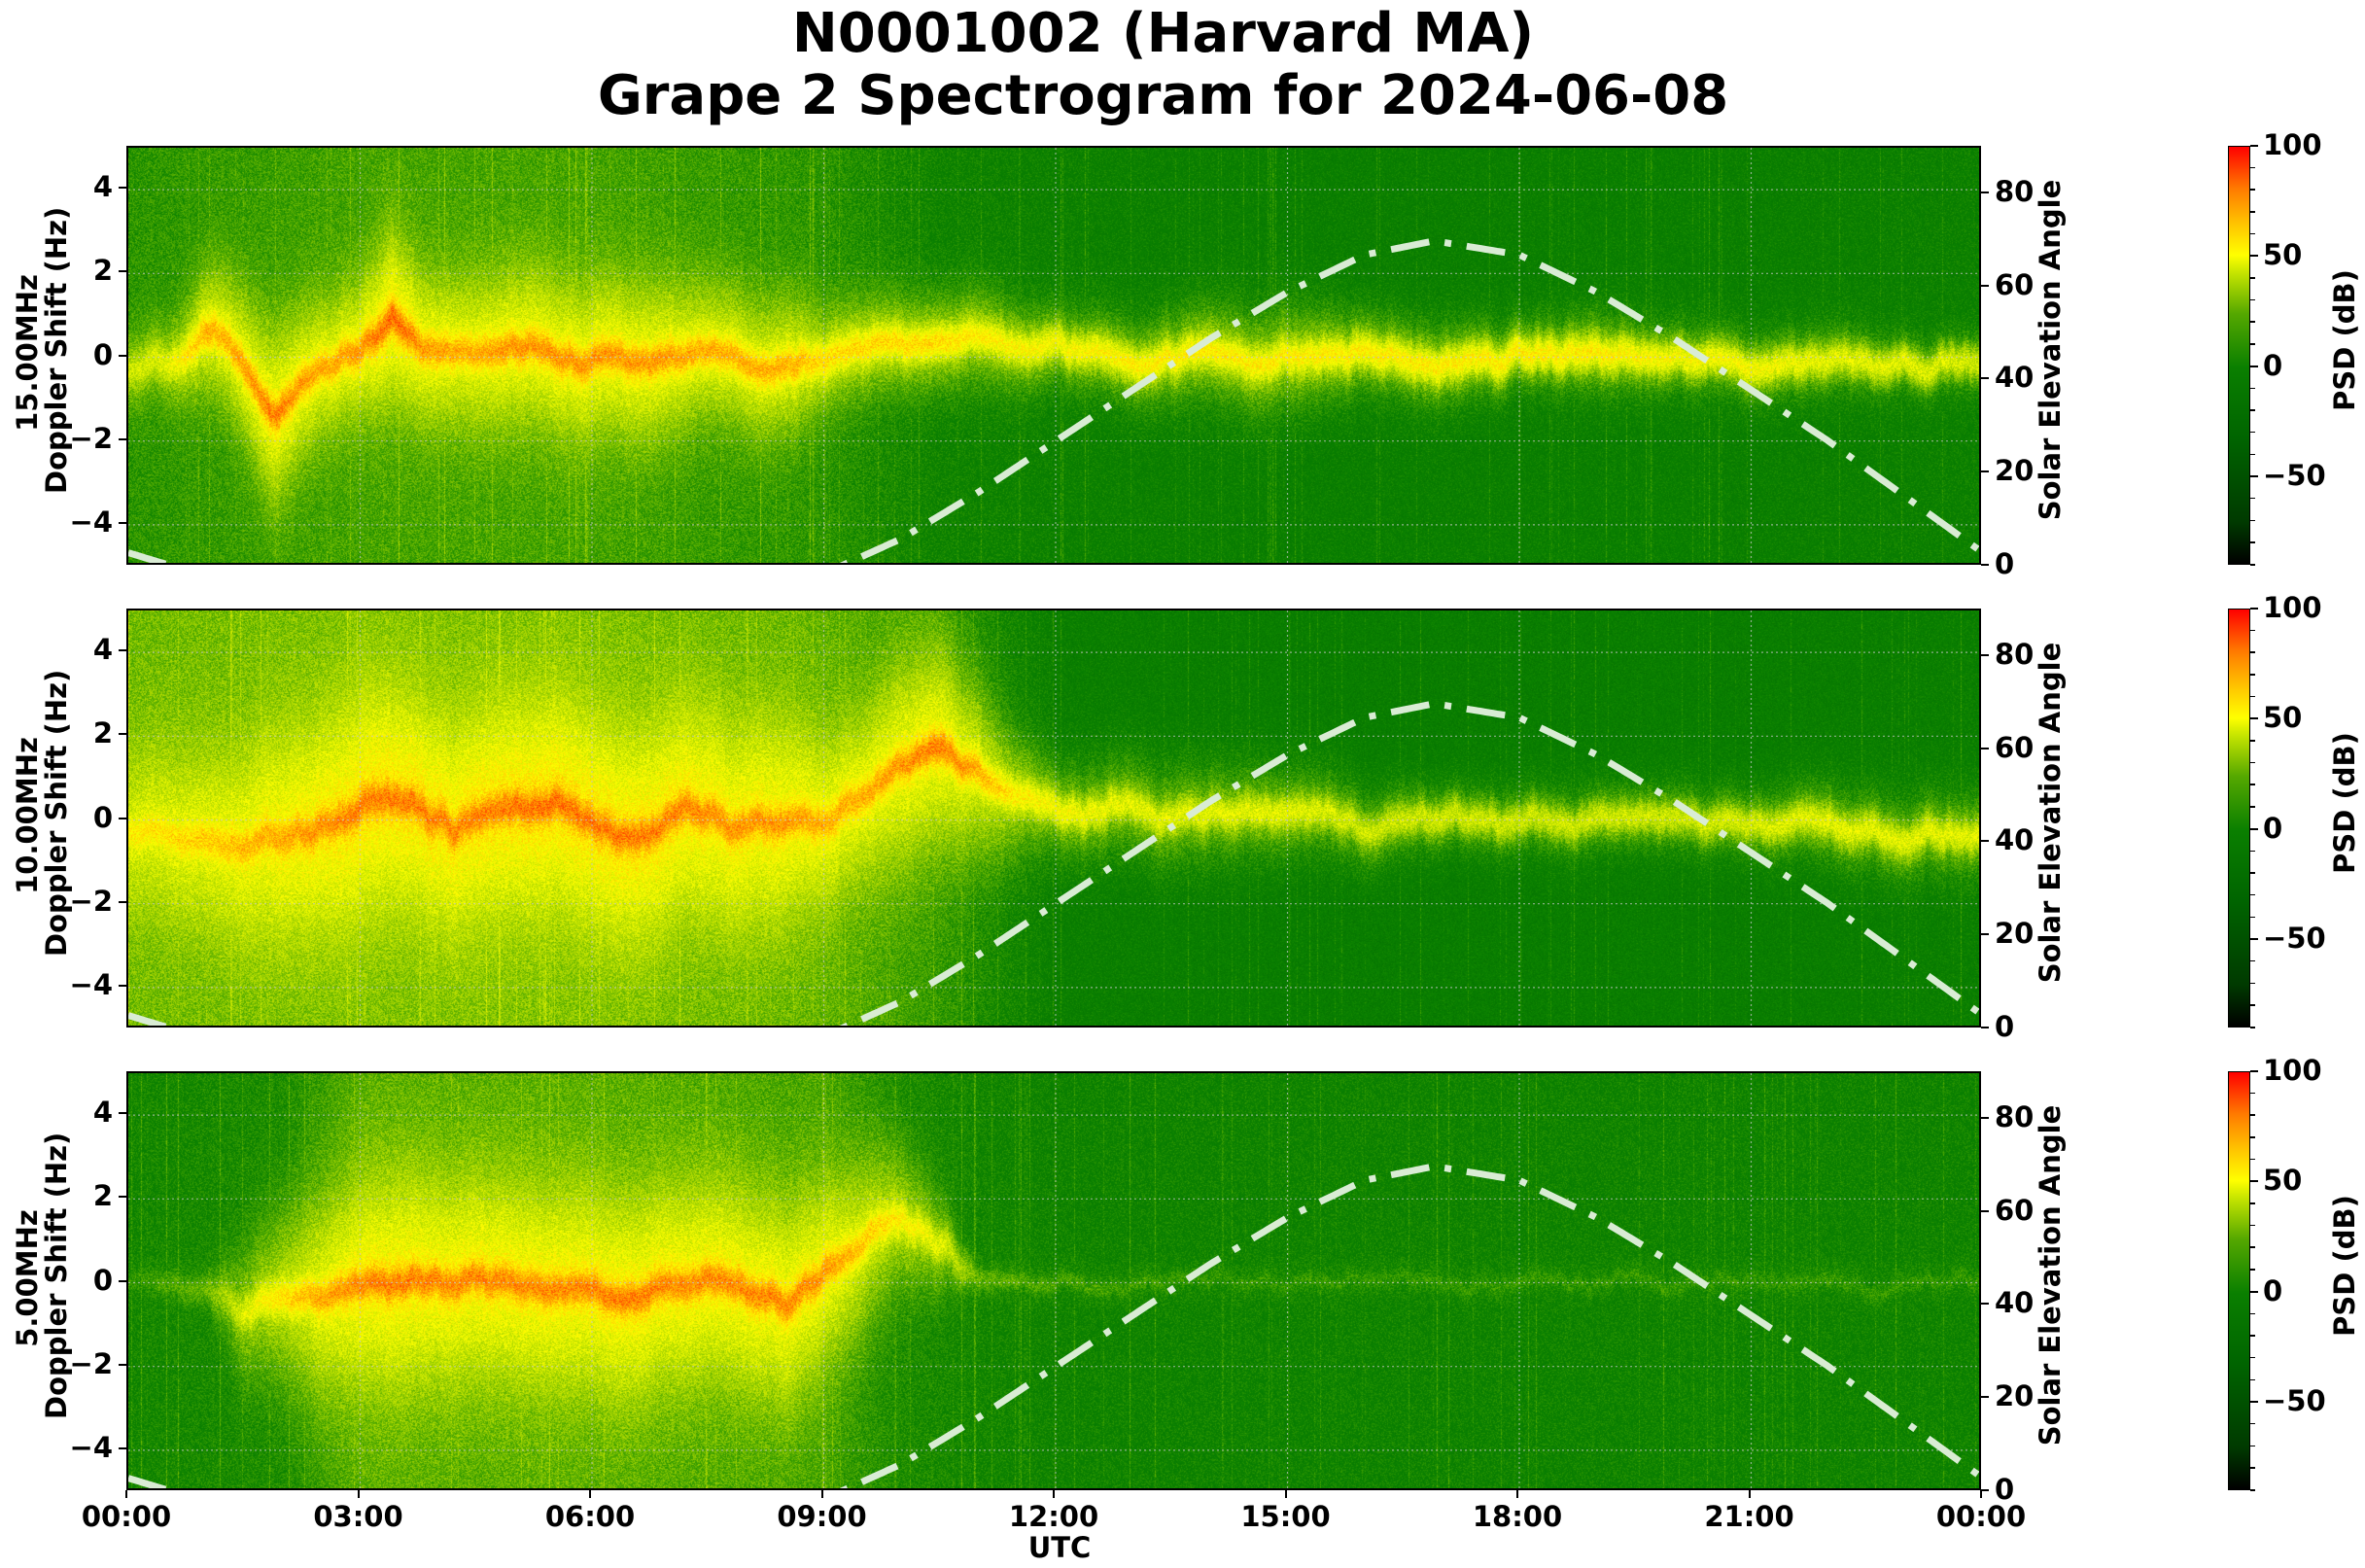 This screenshot has height=1568, width=2365. What do you see at coordinates (1163, 33) in the screenshot?
I see `figure-title-line1: N0001002 (Harvard MA)` at bounding box center [1163, 33].